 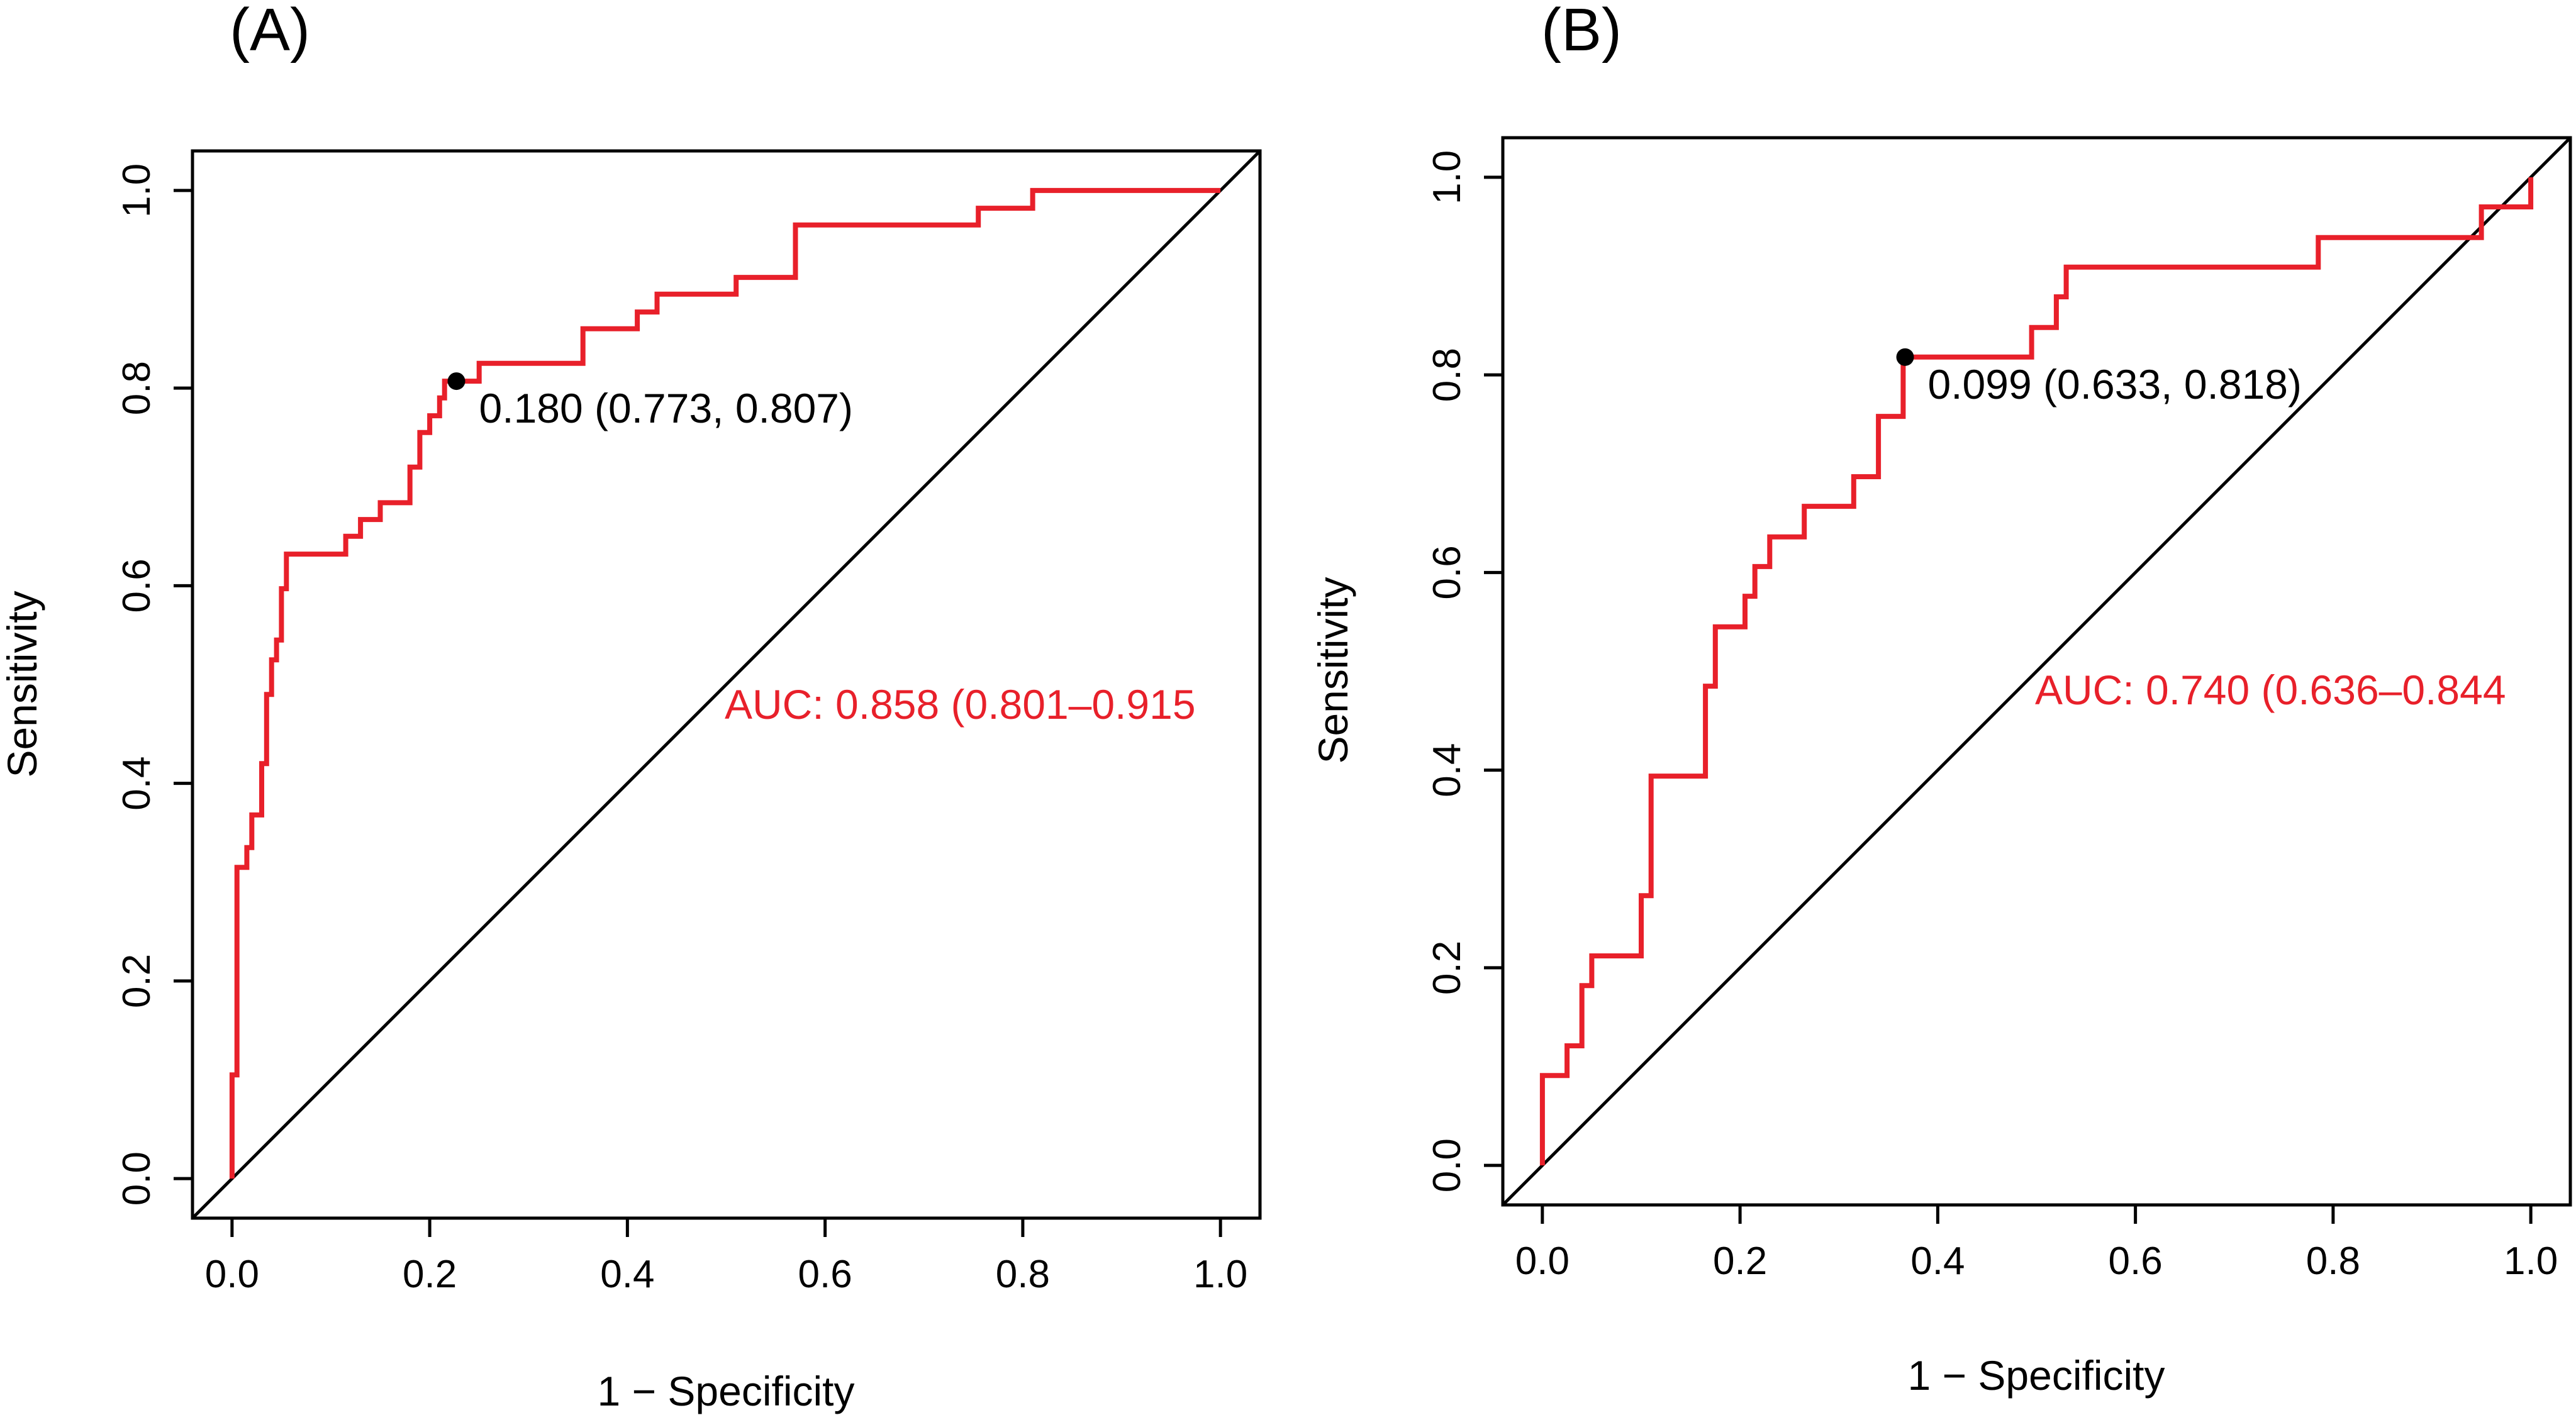 I want to click on panel-a-x-tick-label-5: 1.0, so click(x=1220, y=1275).